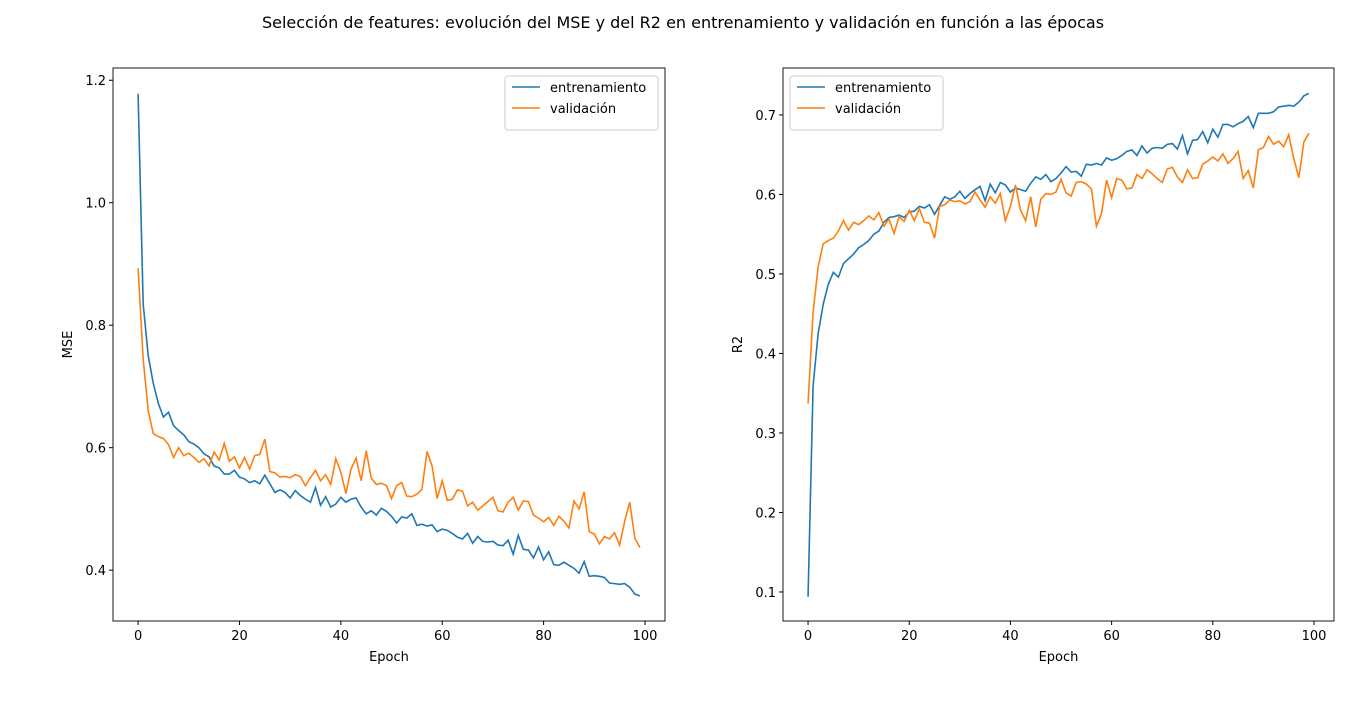  Describe the element at coordinates (765, 513) in the screenshot. I see `y-tick-label: 0.2` at that location.